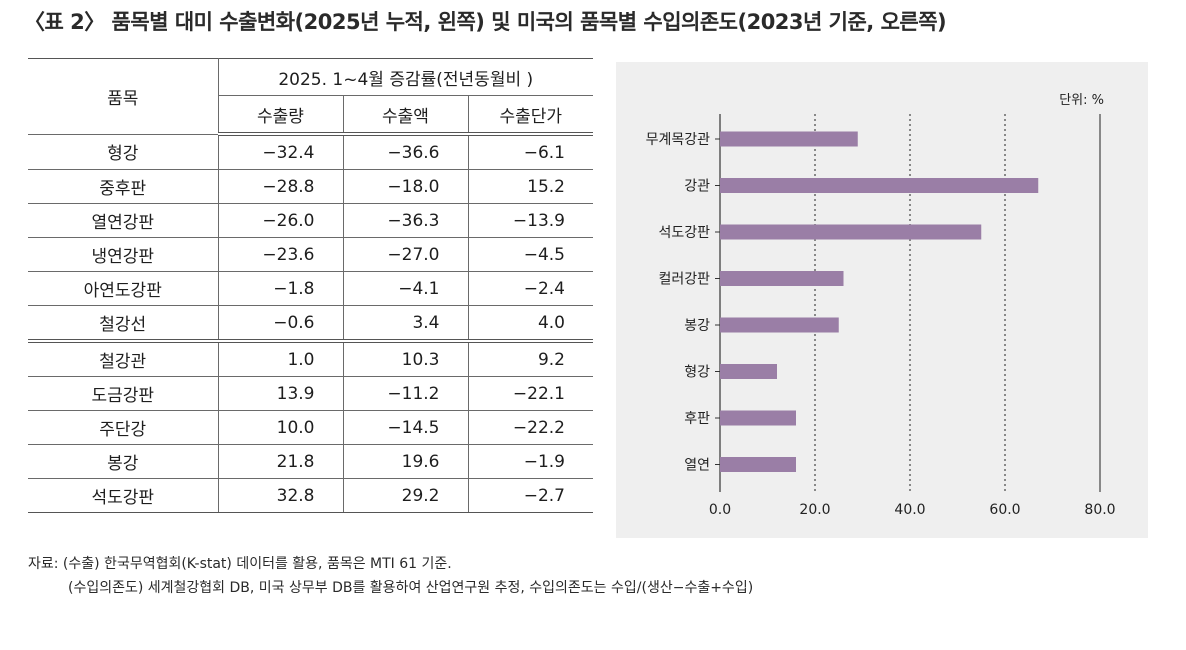 The width and height of the screenshot is (1186, 650). What do you see at coordinates (530, 288) in the screenshot?
I see `row-value: −2.4` at bounding box center [530, 288].